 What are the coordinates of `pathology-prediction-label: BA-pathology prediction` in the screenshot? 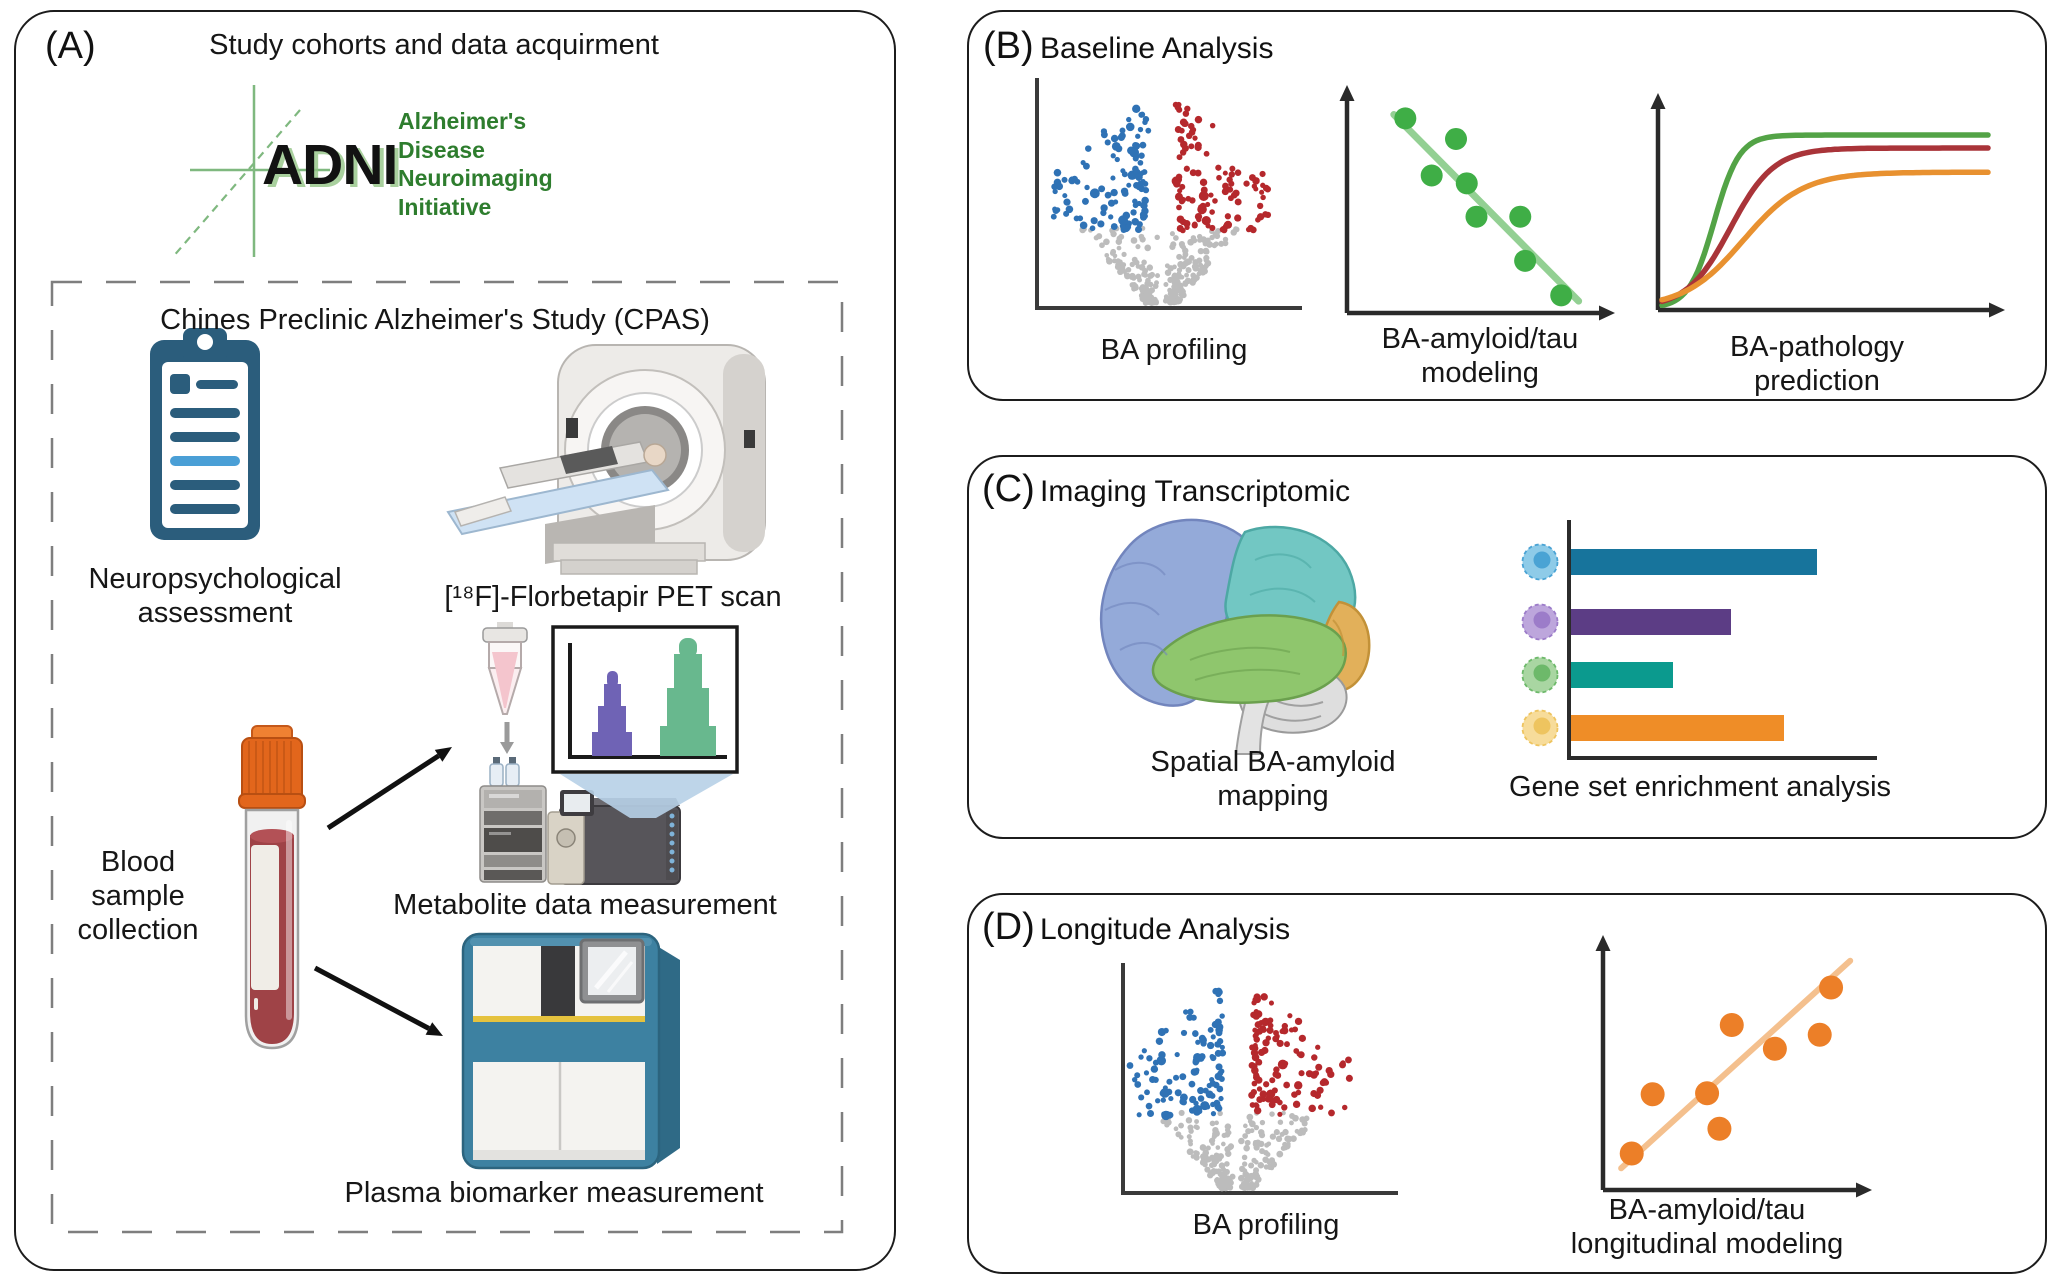 It's located at (1817, 364).